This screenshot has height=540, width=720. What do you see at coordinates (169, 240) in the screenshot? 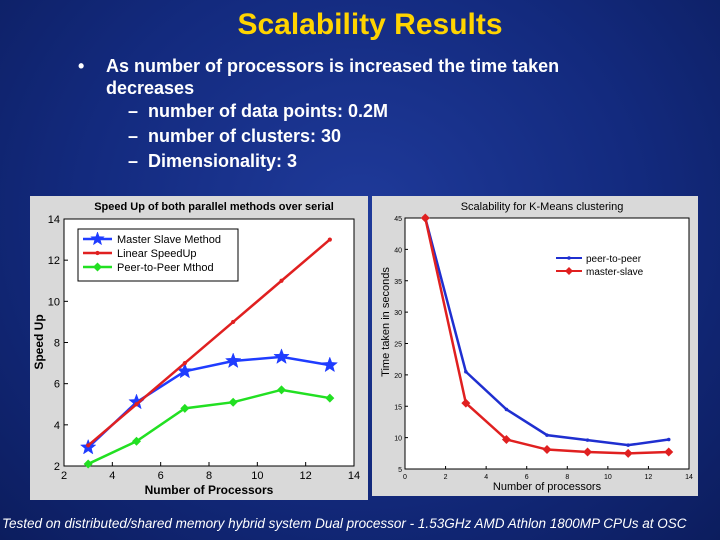
I see `chart1-legend-label: Master Slave Method` at bounding box center [169, 240].